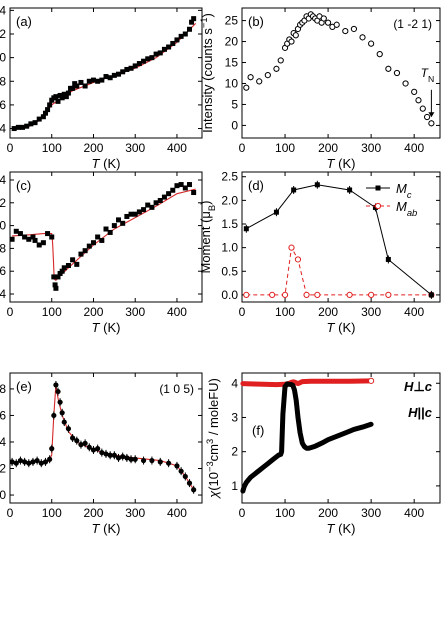 The width and height of the screenshot is (443, 633). Describe the element at coordinates (3, 129) in the screenshot. I see `y-tick-label: 8.64` at that location.